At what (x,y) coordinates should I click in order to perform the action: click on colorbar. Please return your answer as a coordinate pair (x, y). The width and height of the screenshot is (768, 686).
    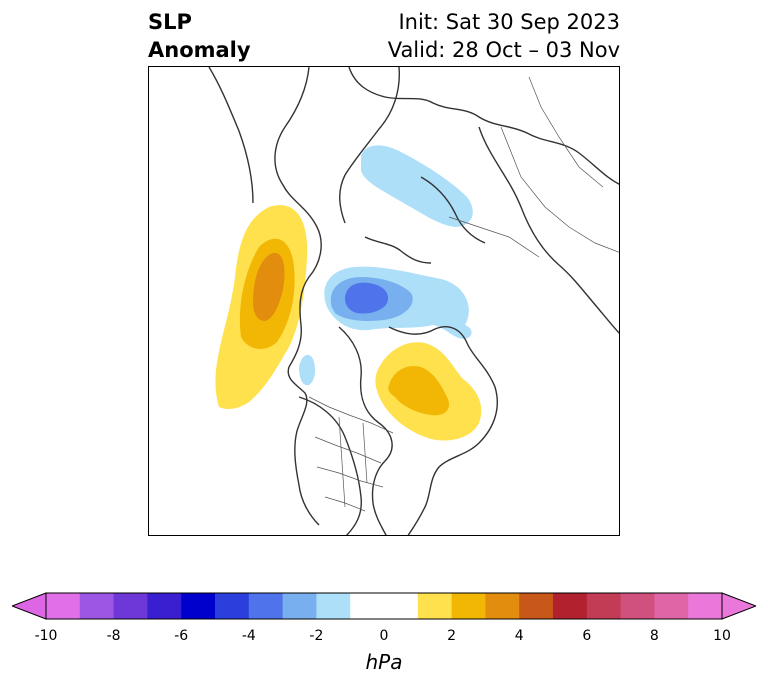
    Looking at the image, I should click on (384, 606).